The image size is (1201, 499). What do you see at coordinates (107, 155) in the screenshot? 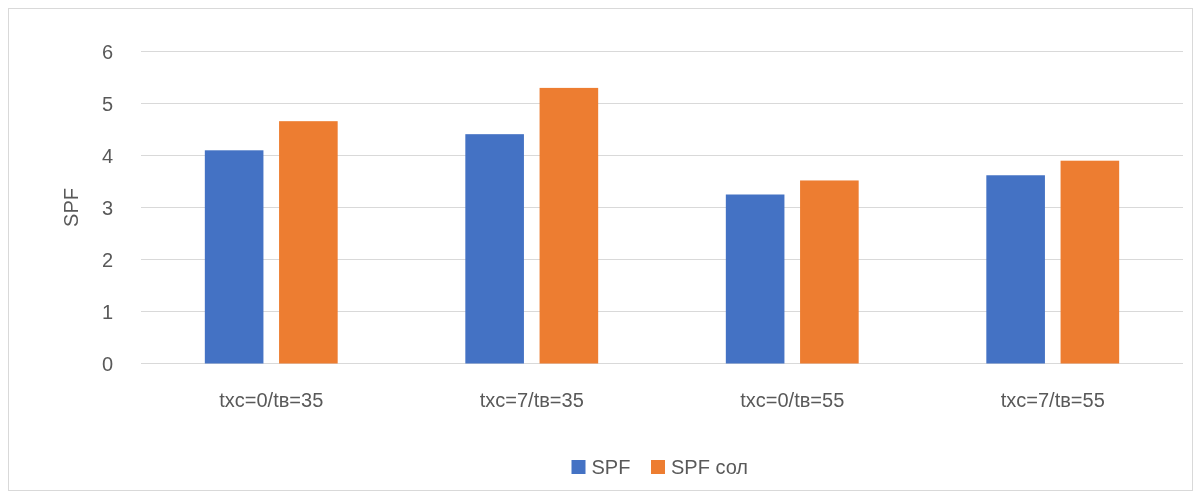
I see `y-tick-label: 4` at bounding box center [107, 155].